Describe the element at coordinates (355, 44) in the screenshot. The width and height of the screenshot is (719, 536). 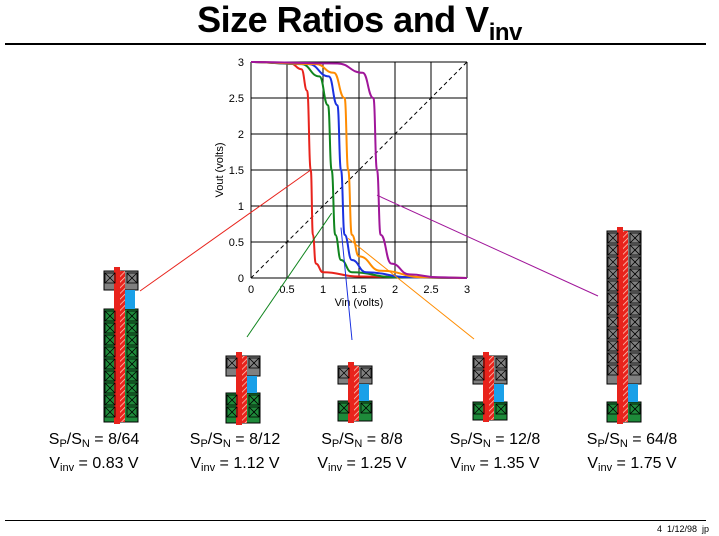
I see `title-divider` at that location.